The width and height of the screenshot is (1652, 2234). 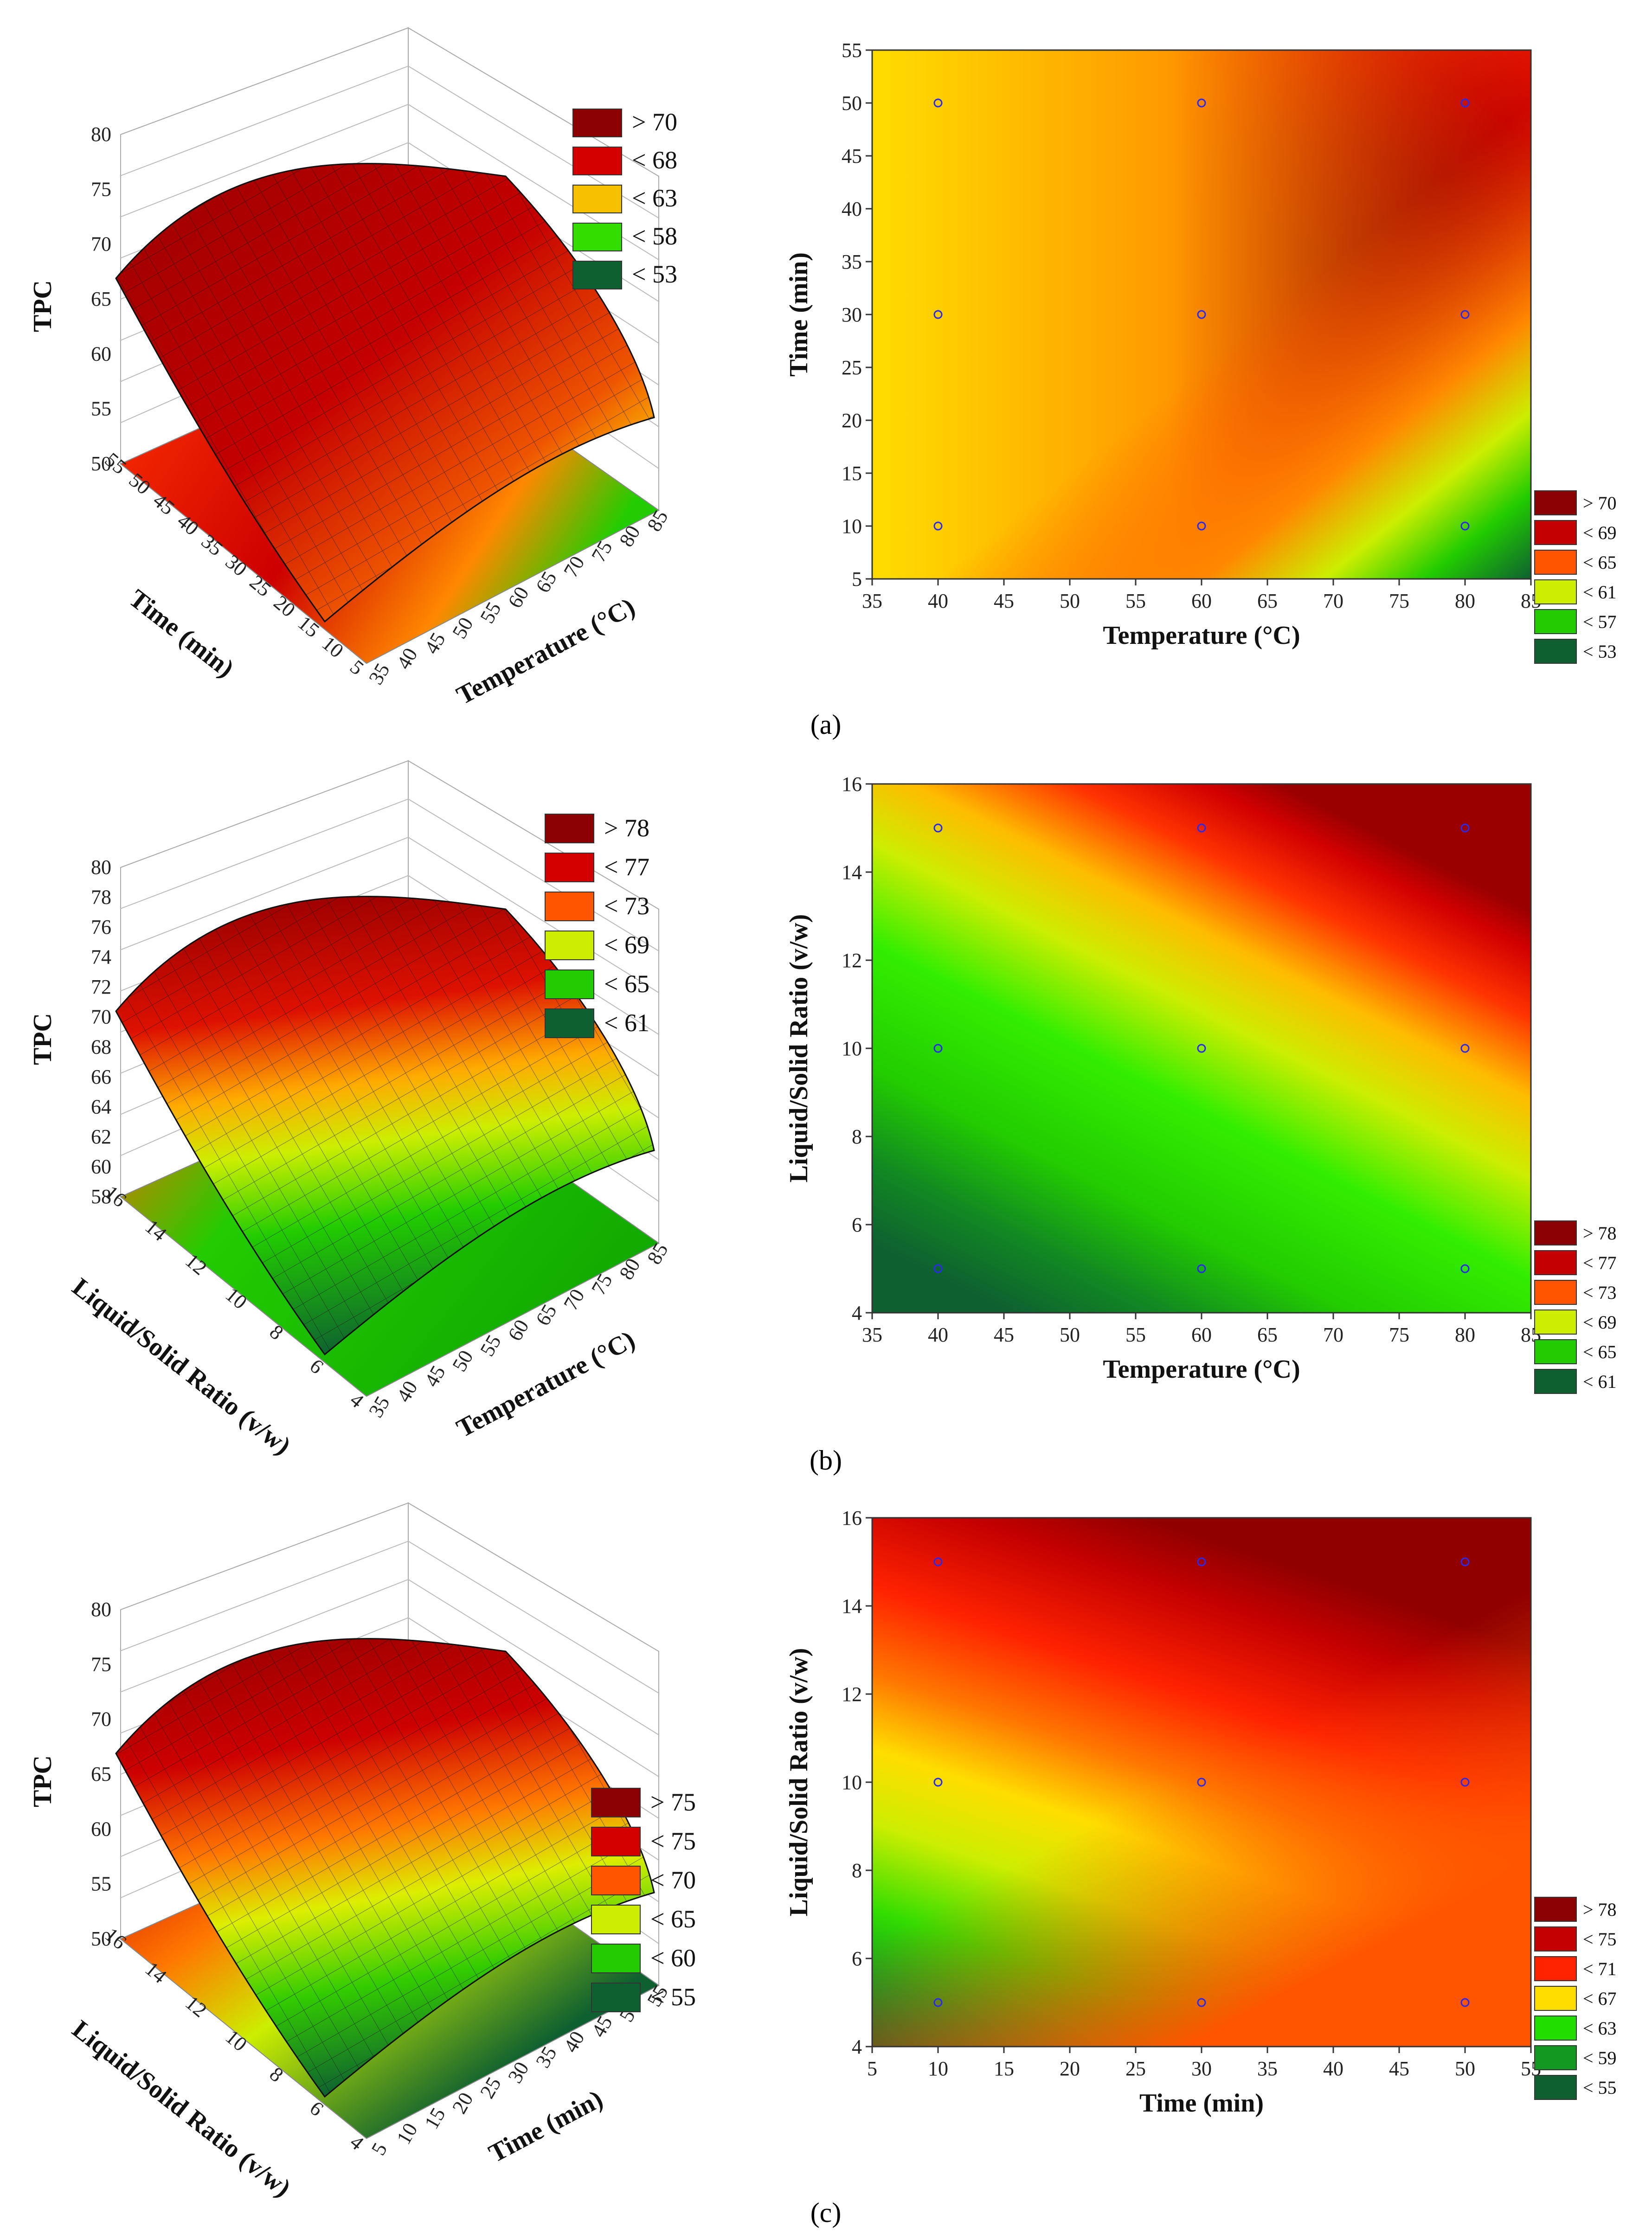 I want to click on a-surface-wall-gridline, so click(x=264, y=120).